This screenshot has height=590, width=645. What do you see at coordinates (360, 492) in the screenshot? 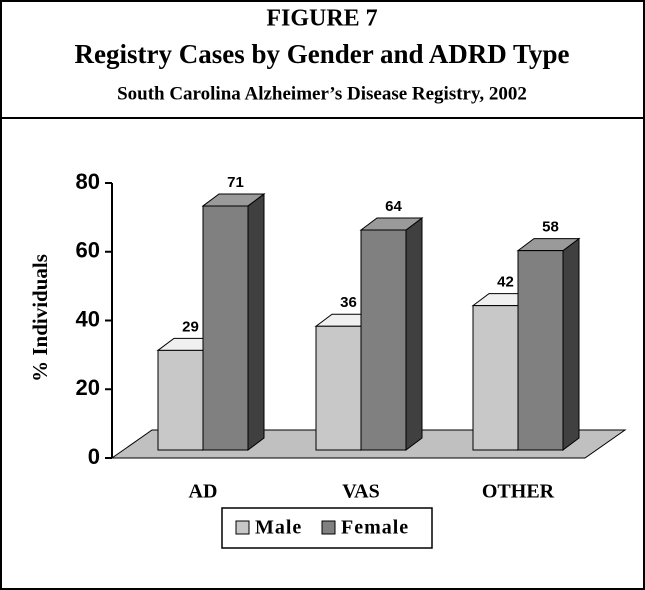
I see `x-tick-label: VAS` at bounding box center [360, 492].